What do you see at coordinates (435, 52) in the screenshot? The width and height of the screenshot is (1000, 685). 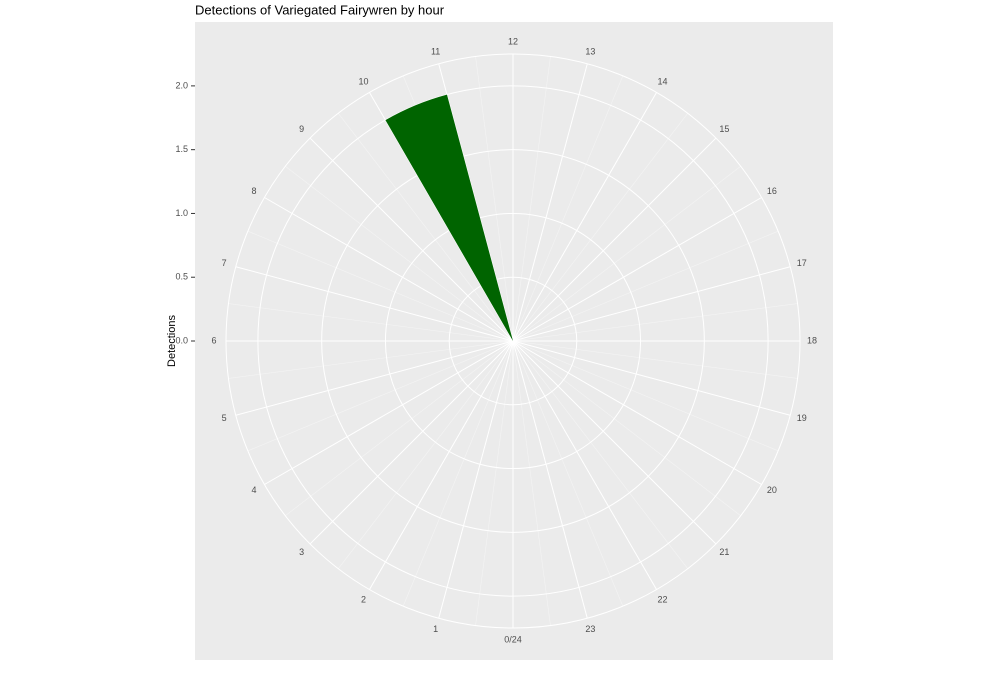 I see `x-tick-label: 11` at bounding box center [435, 52].